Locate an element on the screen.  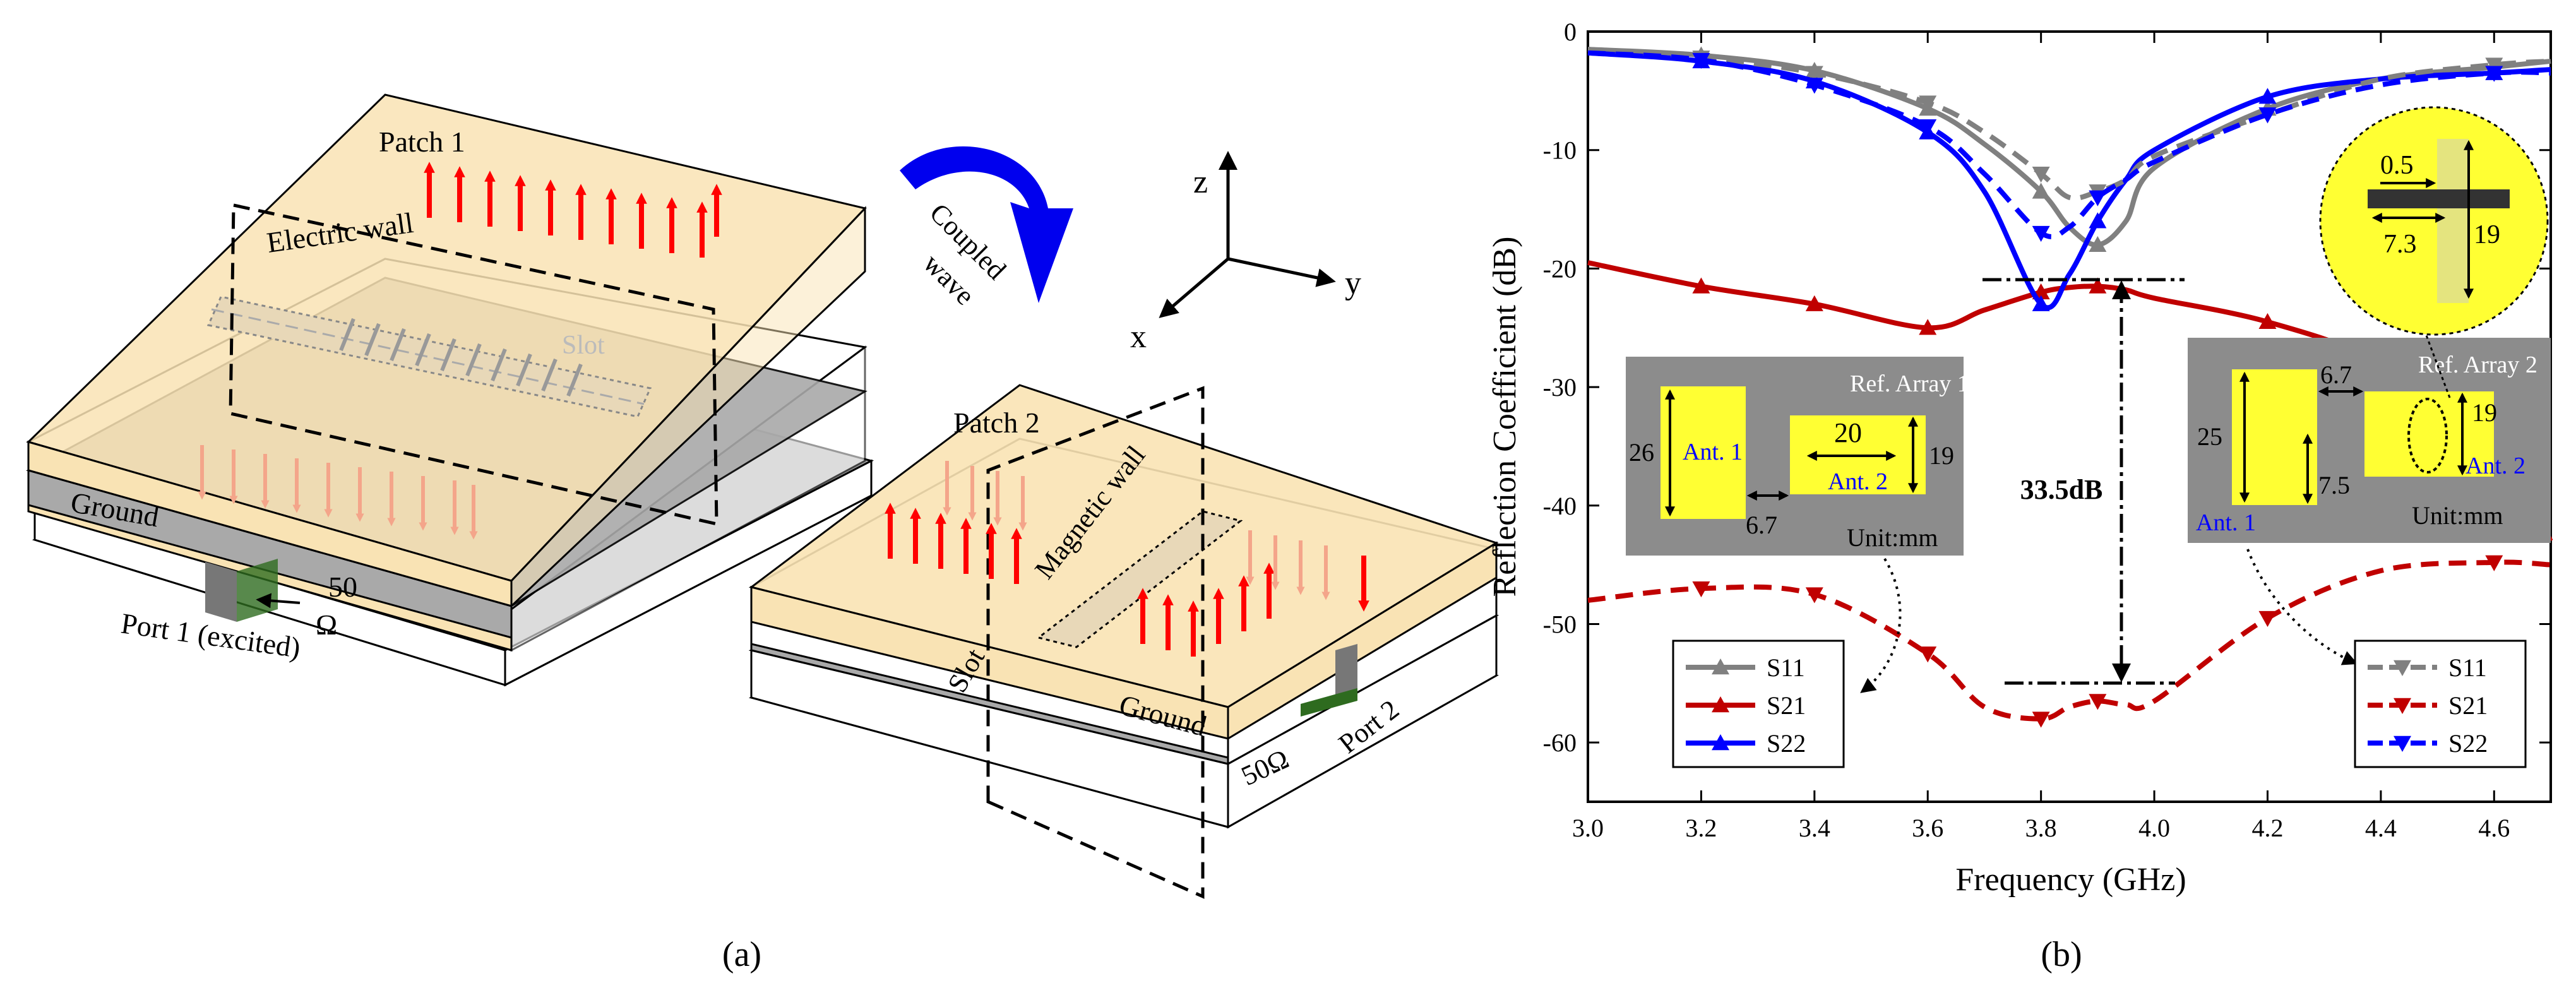
structure1-side-face is located at coordinates (688, 573).